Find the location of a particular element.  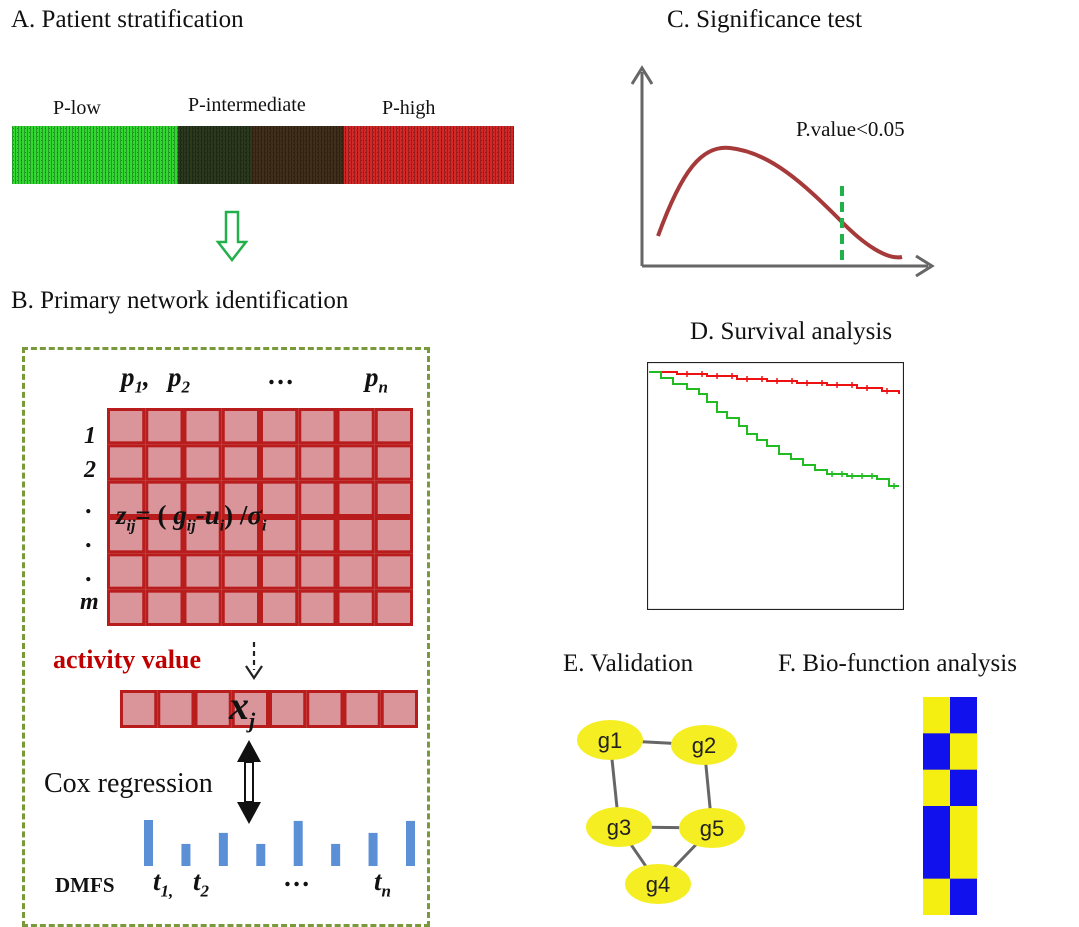

network-node-label-g2: g2 is located at coordinates (704, 745).